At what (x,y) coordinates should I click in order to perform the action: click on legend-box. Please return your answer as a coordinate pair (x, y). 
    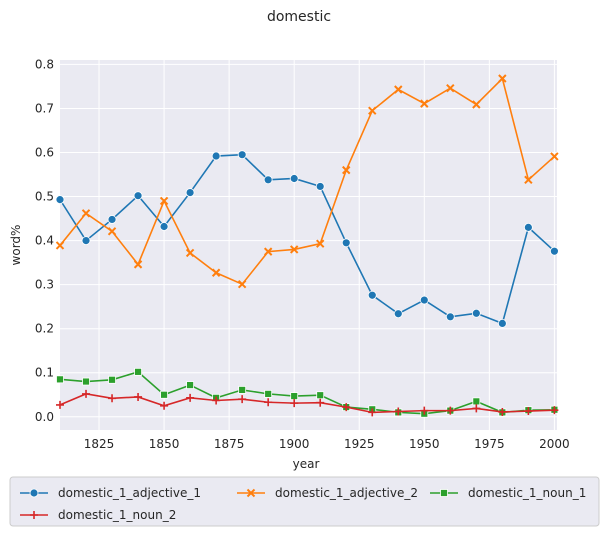
    Looking at the image, I should click on (304, 501).